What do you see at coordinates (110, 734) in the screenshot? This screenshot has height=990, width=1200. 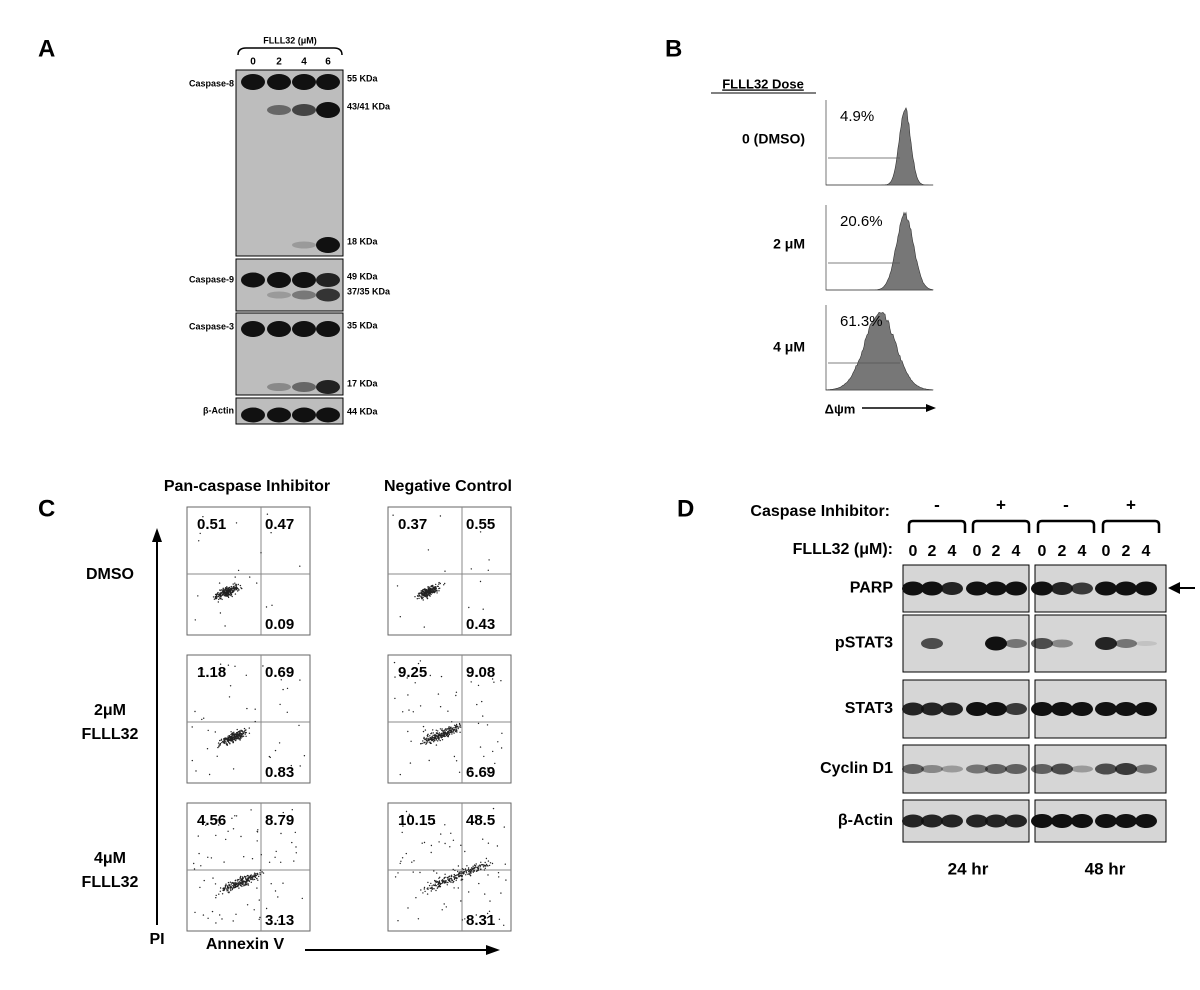 I see `label: FLLL32` at bounding box center [110, 734].